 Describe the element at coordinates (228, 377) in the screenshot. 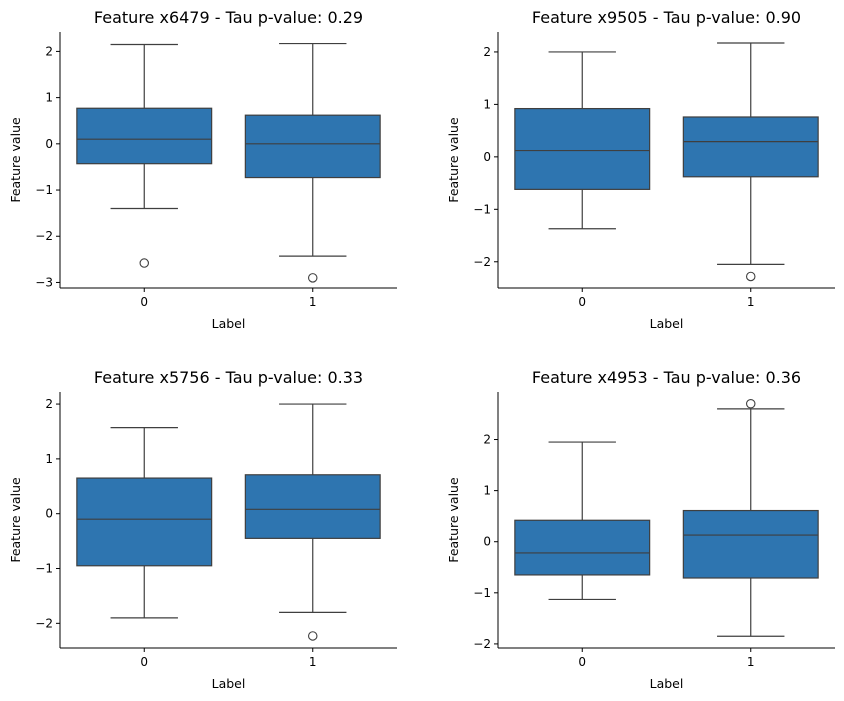

I see `chart-title: Feature x5756 - Tau p-value: 0.33` at that location.